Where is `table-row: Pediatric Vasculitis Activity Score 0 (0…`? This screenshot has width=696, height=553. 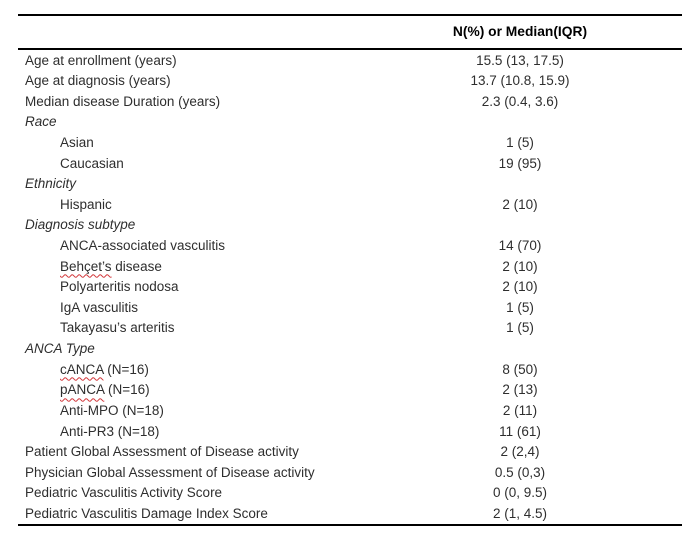 table-row: Pediatric Vasculitis Activity Score 0 (0… is located at coordinates (350, 493).